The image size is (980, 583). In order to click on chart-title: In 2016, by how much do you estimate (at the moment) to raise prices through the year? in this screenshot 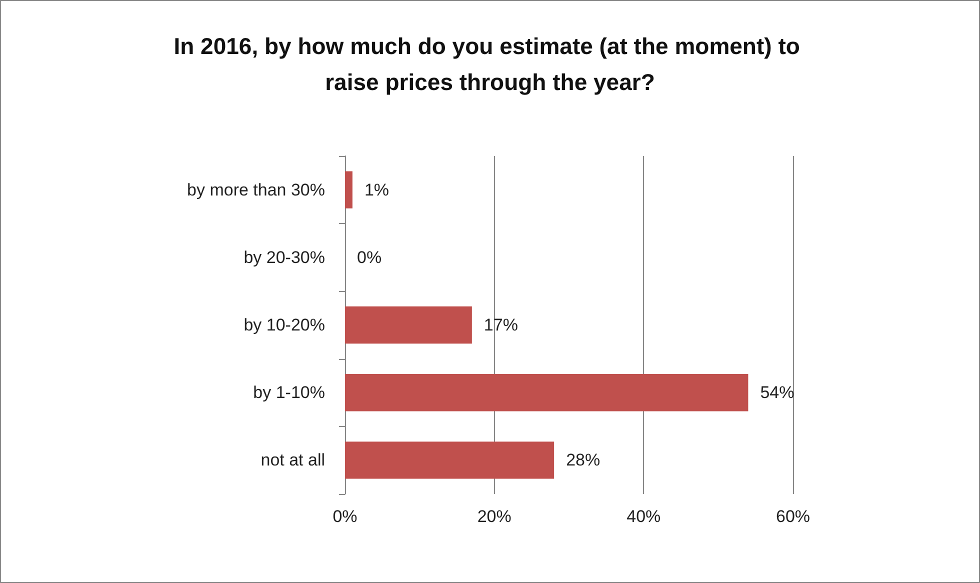, I will do `click(490, 64)`.